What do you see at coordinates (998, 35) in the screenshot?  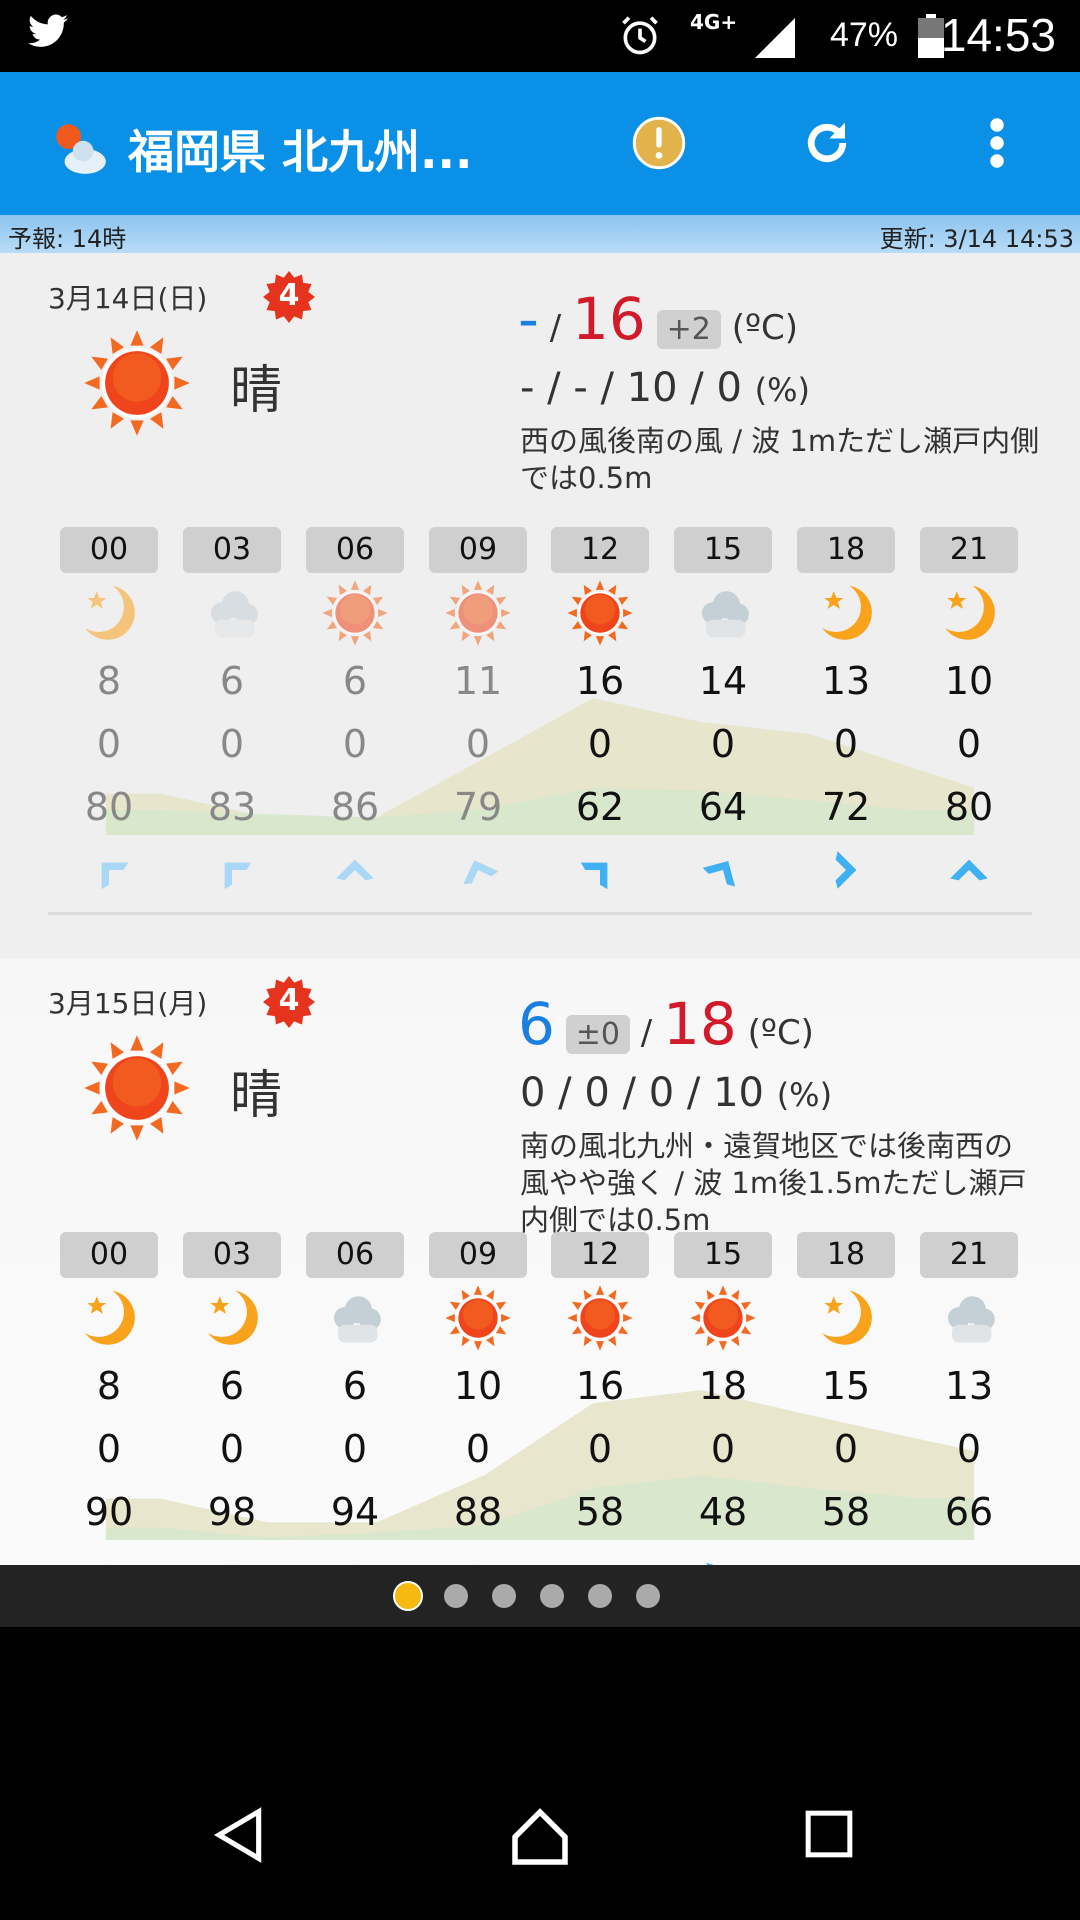 I see `clock: 14:53` at bounding box center [998, 35].